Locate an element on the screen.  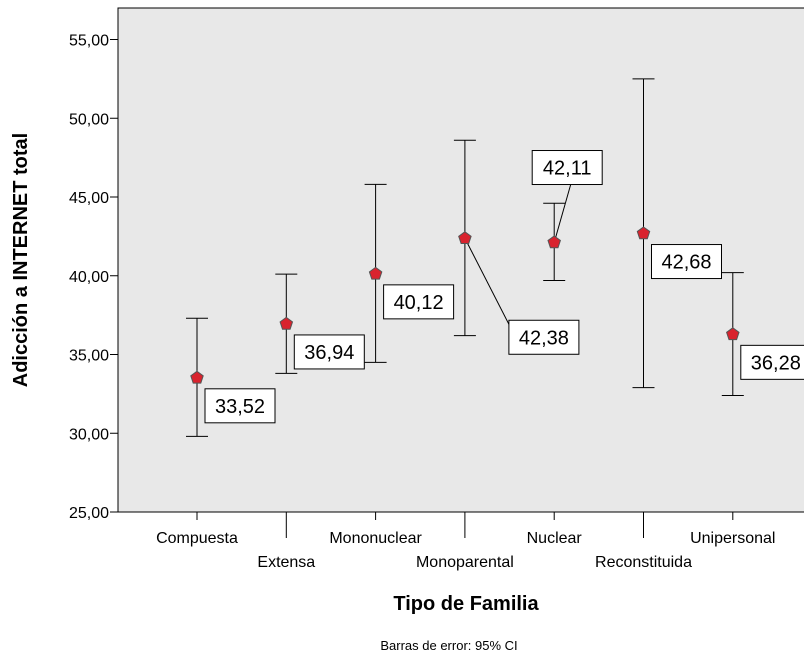
x-category-label: Reconstituida is located at coordinates (643, 562).